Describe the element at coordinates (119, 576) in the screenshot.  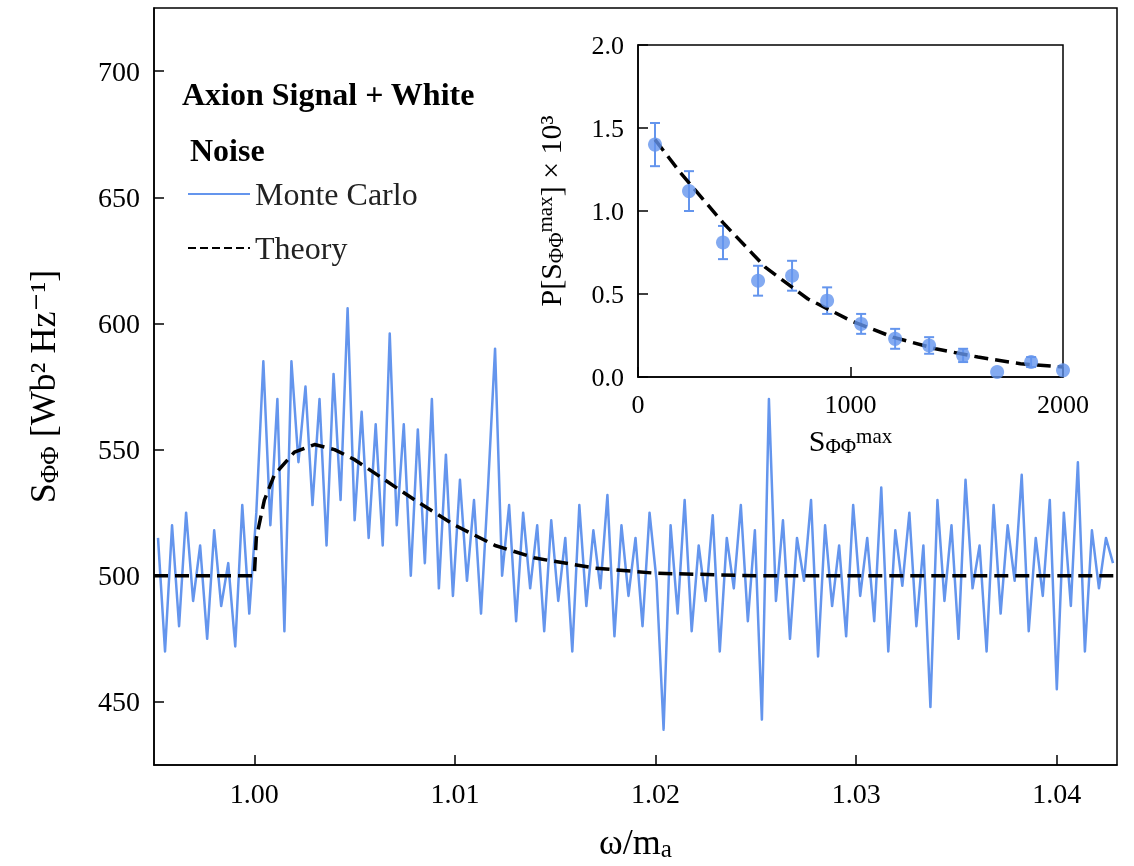
I see `y-tick-label: 500` at that location.